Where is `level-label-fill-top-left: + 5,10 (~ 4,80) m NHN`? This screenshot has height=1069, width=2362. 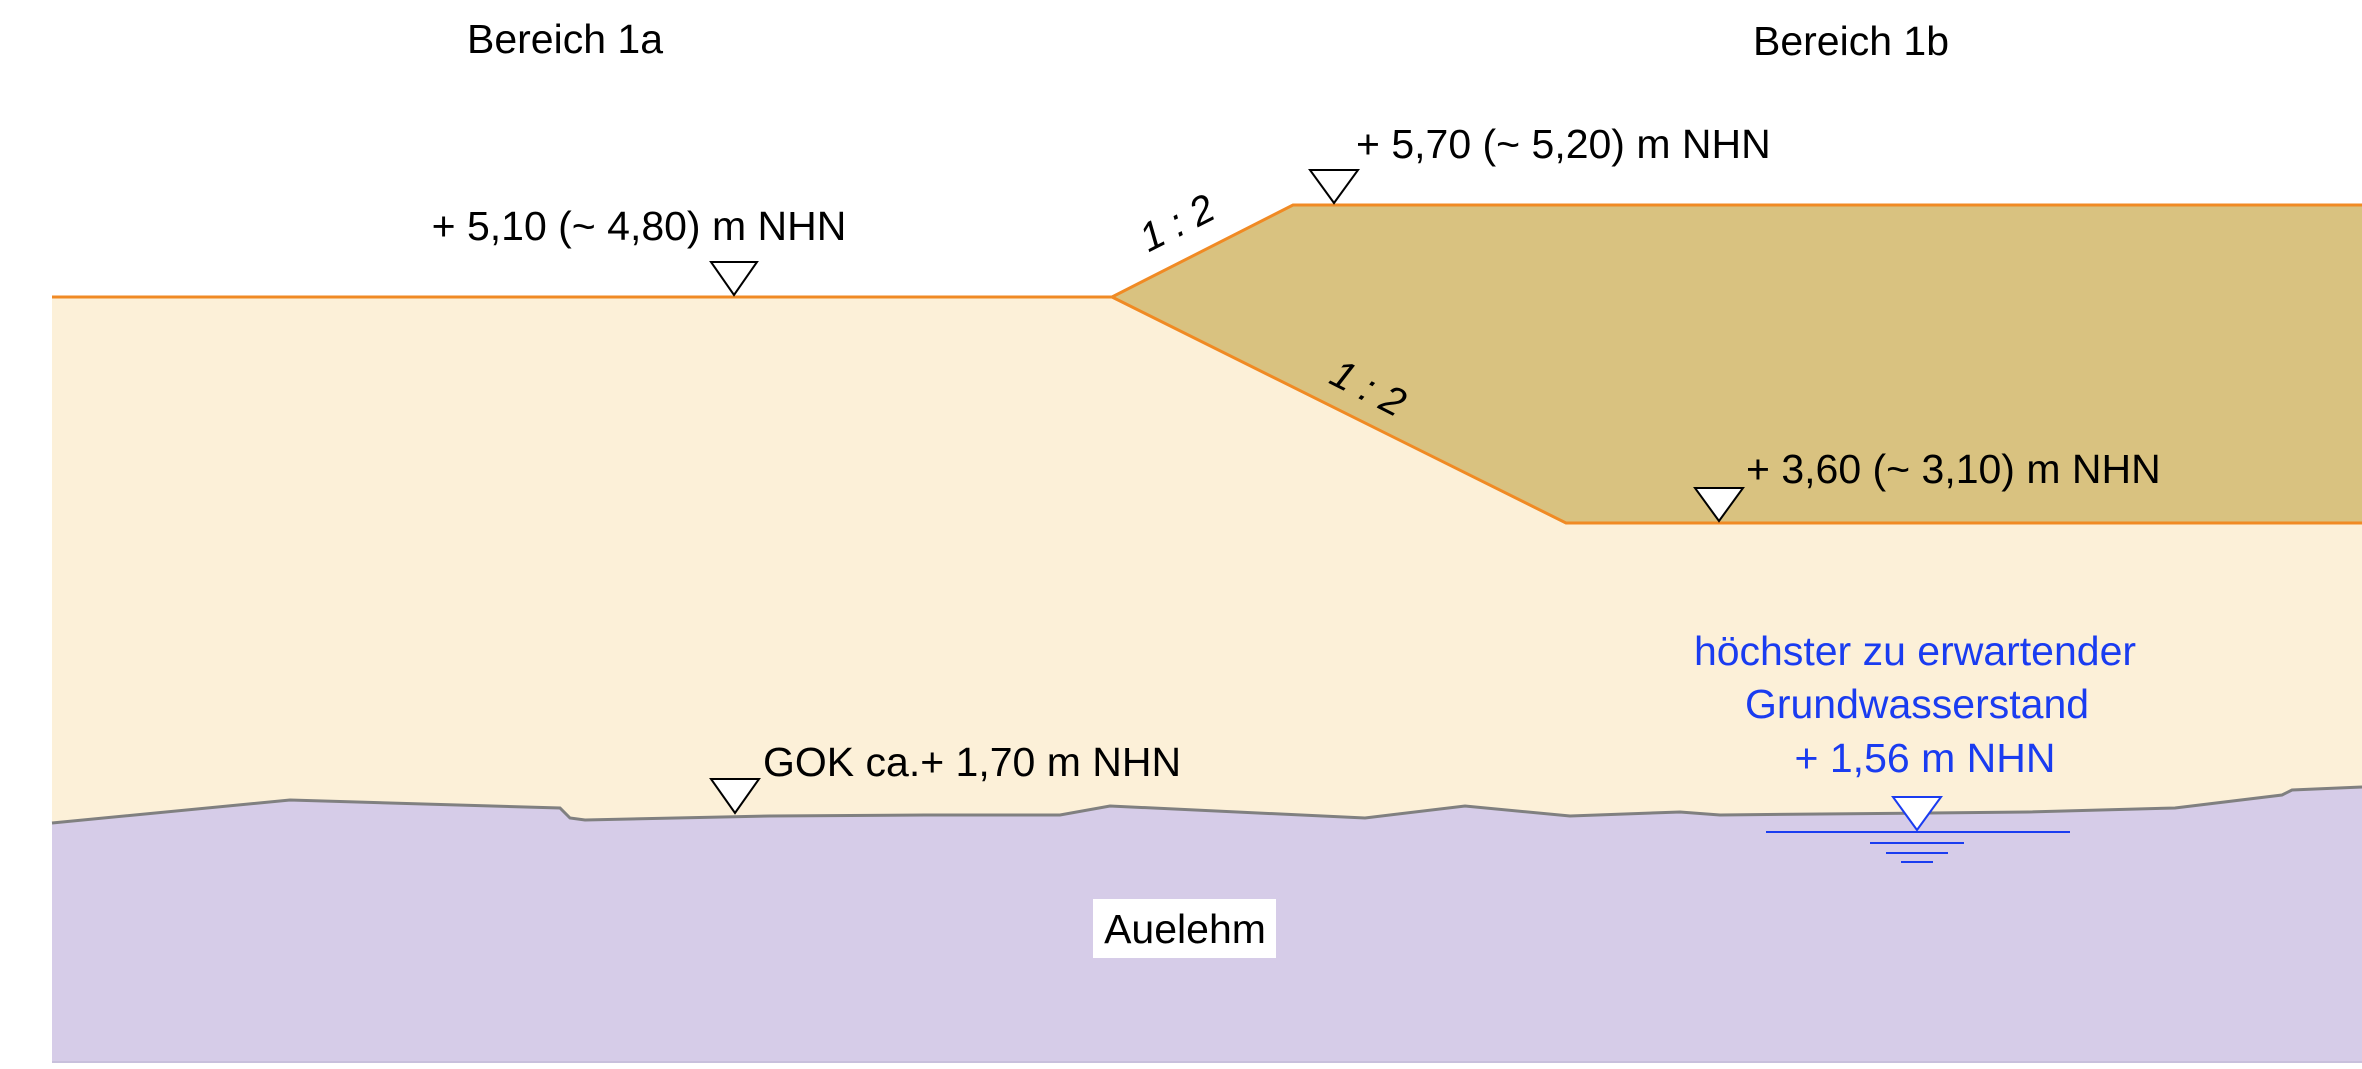 level-label-fill-top-left: + 5,10 (~ 4,80) m NHN is located at coordinates (639, 226).